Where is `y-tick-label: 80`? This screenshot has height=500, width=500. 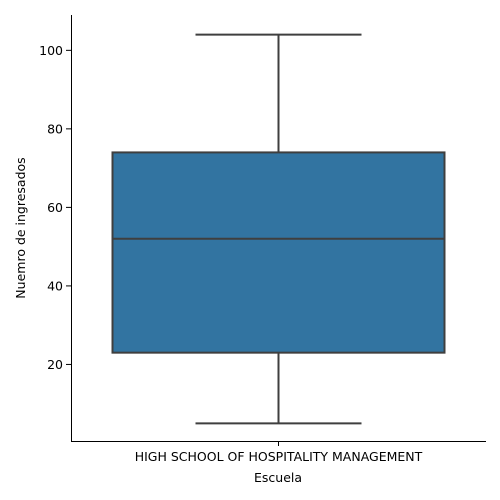
y-tick-label: 80 is located at coordinates (55, 128).